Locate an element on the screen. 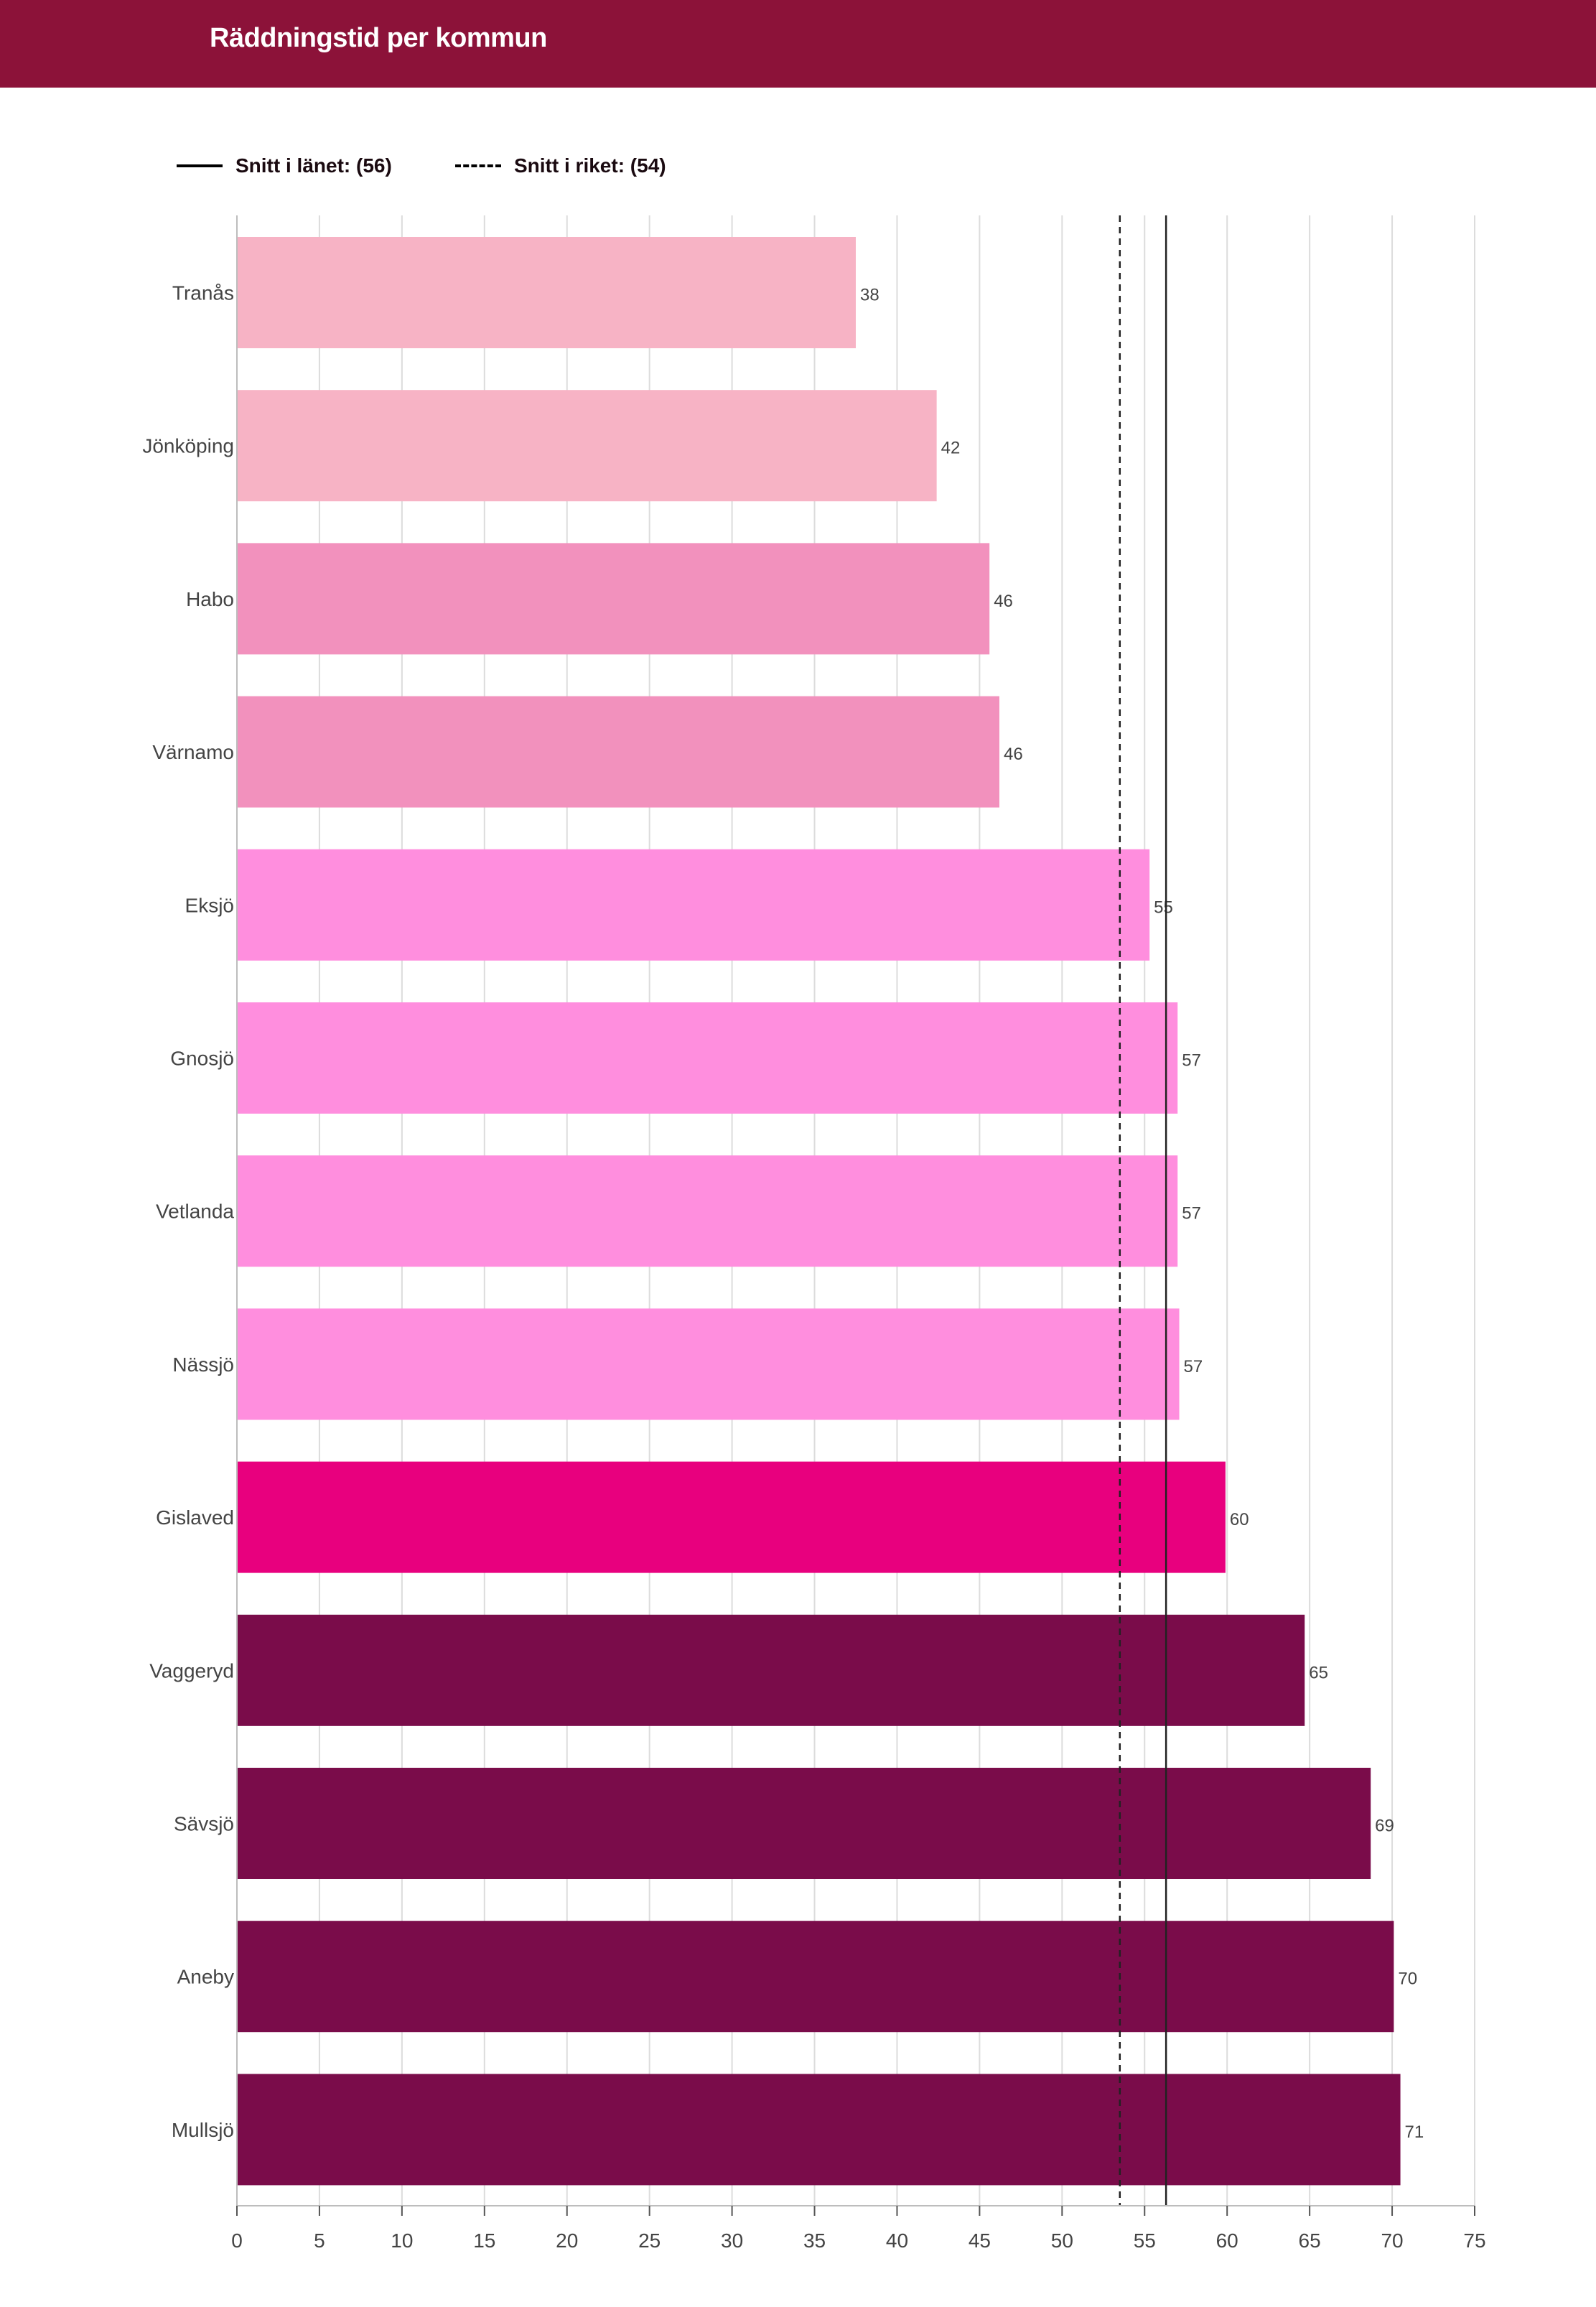 The height and width of the screenshot is (2307, 1596). x-tick-label: 5 is located at coordinates (319, 2240).